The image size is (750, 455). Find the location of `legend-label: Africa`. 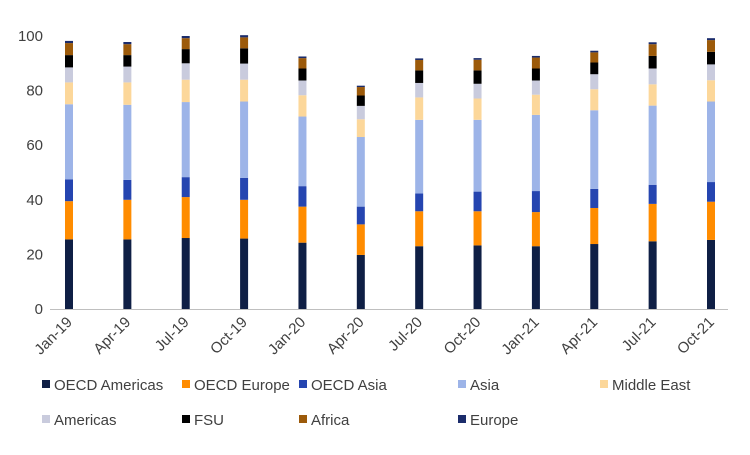

legend-label: Africa is located at coordinates (330, 420).